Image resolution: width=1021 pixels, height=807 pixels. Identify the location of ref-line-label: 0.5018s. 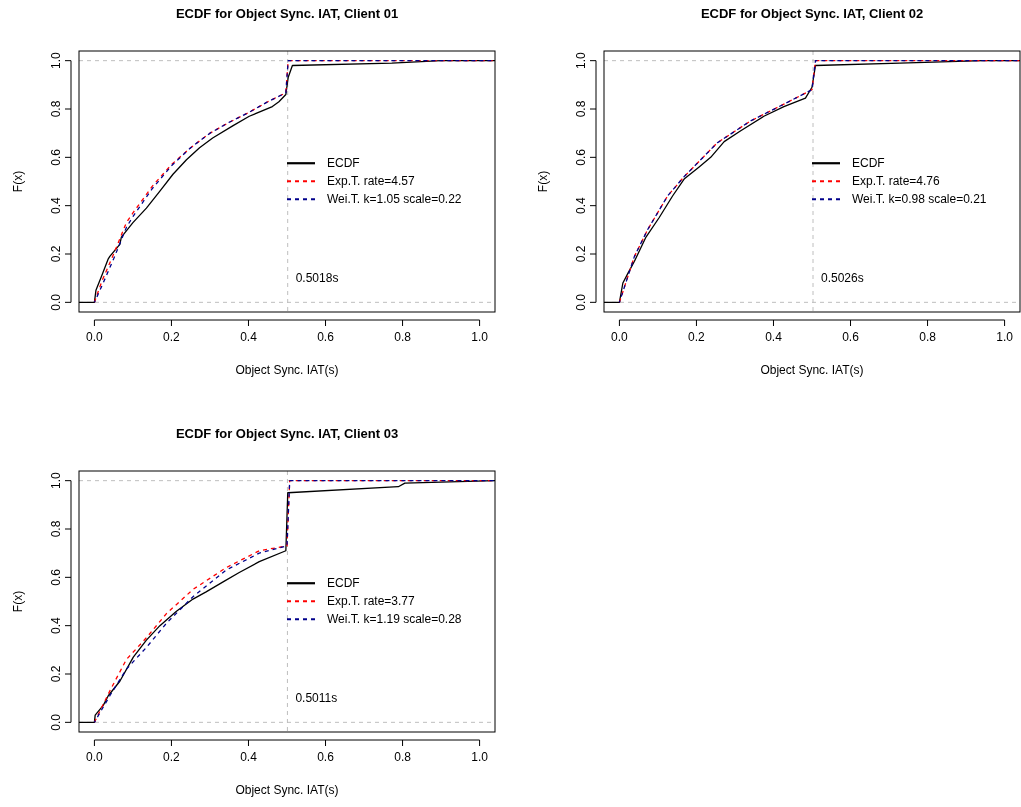
(317, 278).